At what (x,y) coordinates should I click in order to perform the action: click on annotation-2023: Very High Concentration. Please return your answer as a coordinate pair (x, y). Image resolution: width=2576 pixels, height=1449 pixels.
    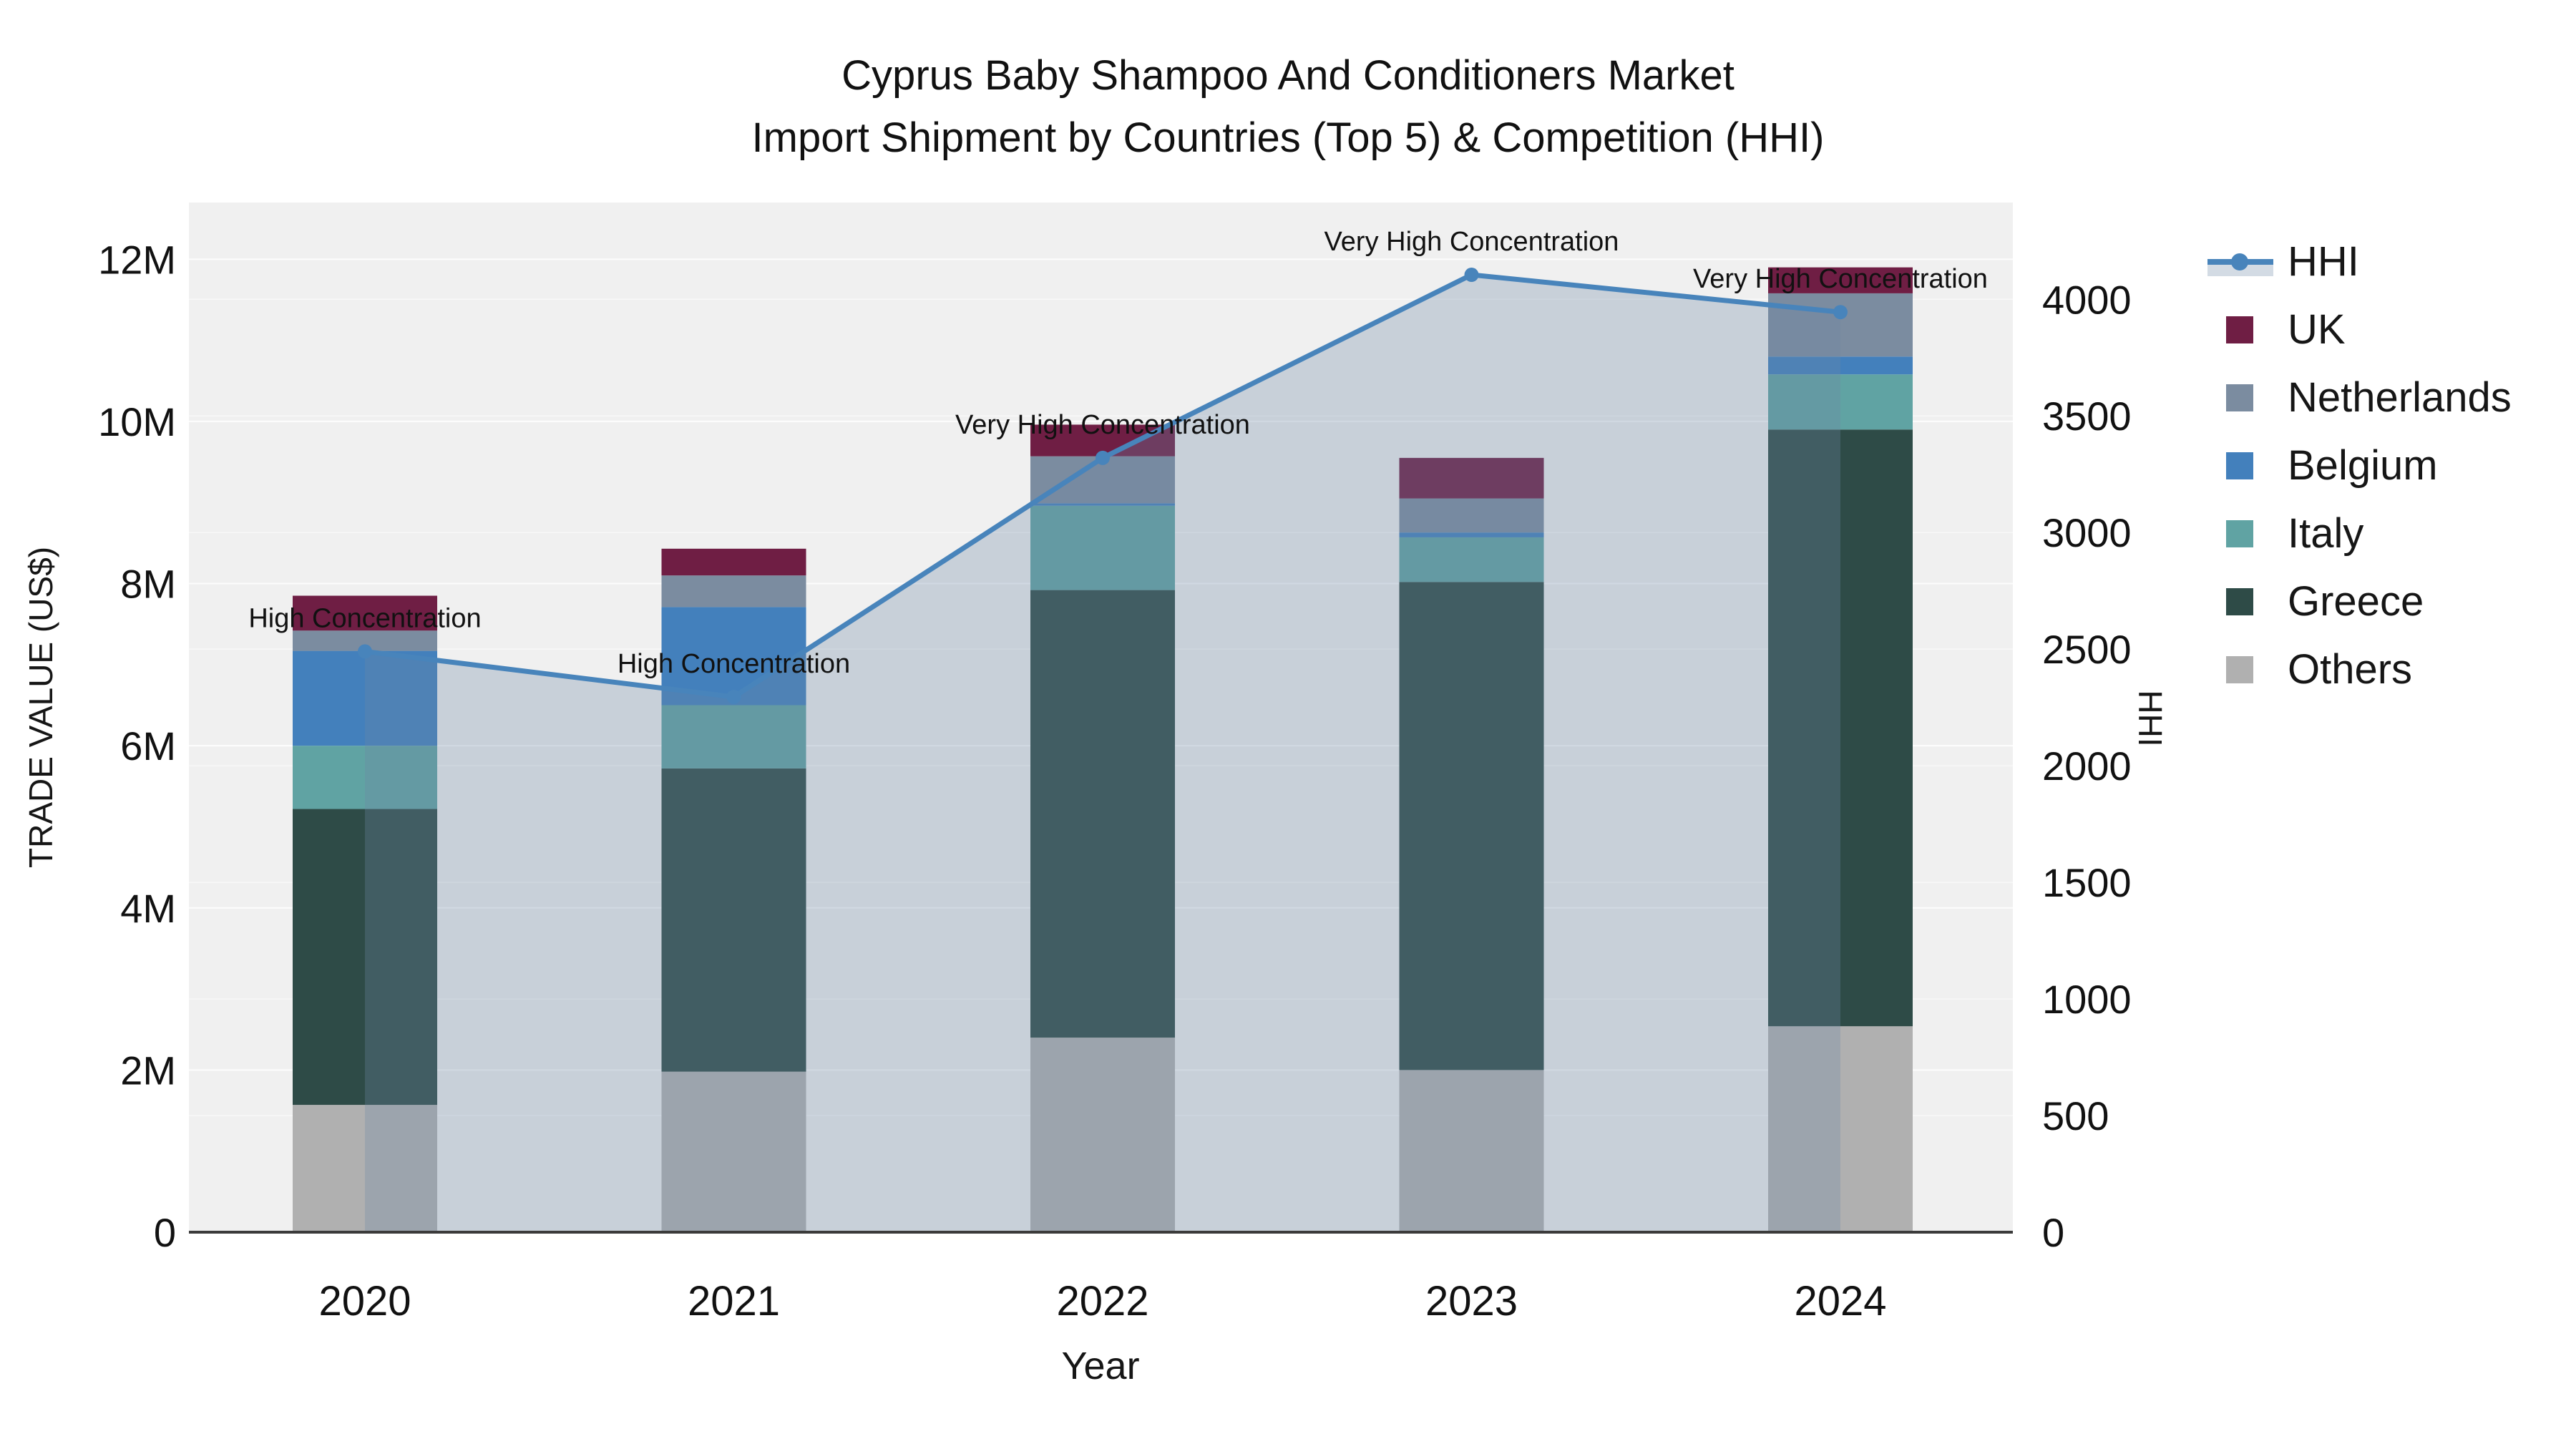
    Looking at the image, I should click on (1471, 242).